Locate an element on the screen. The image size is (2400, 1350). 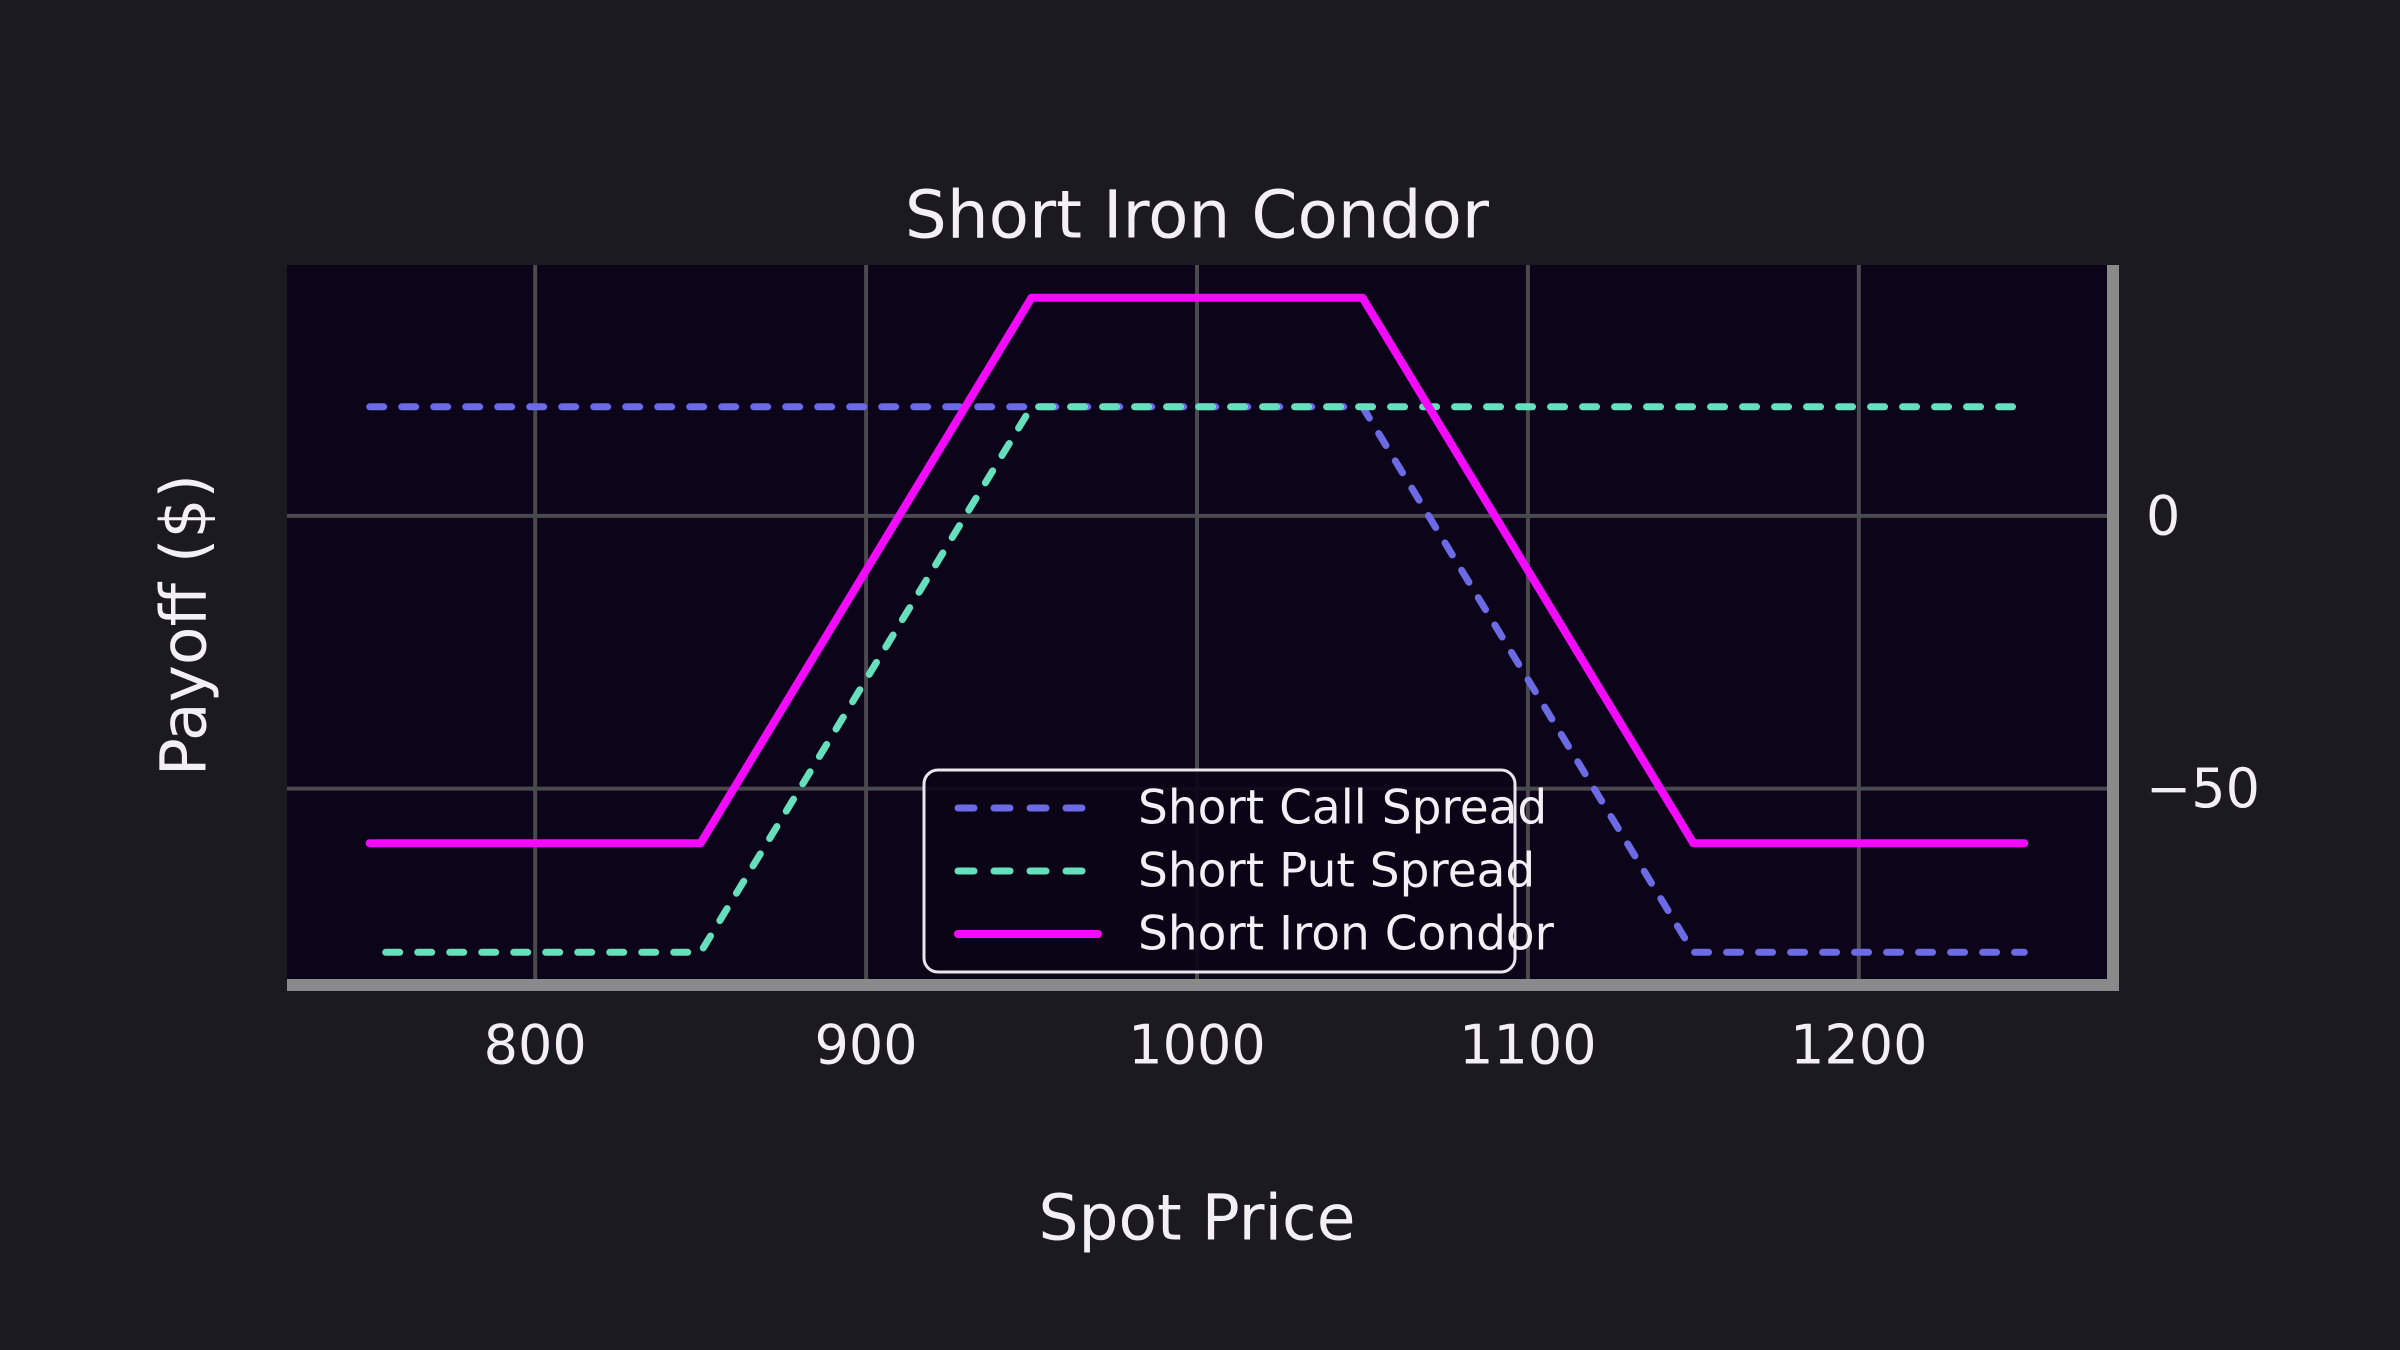
x-tick-label-1200: 1200 is located at coordinates (1858, 1045).